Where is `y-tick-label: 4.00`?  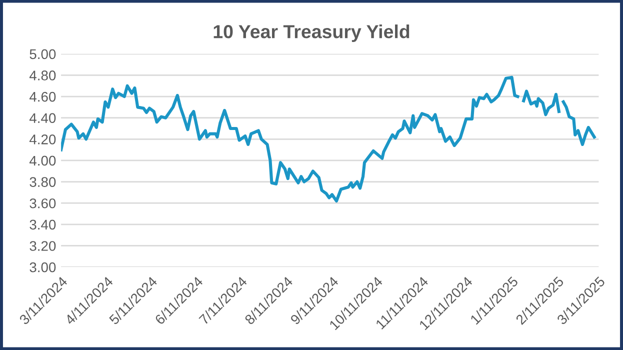 y-tick-label: 4.00 is located at coordinates (42, 161).